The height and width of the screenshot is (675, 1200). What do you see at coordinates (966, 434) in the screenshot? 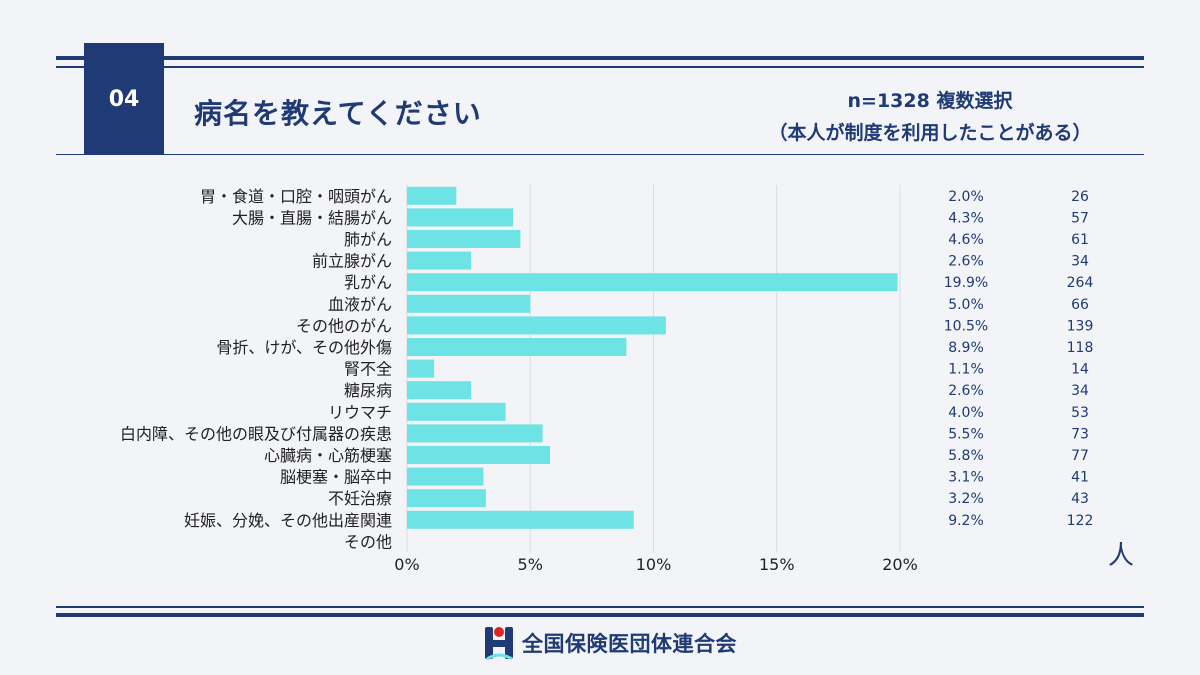
I see `percent-data-label: 5.5%` at bounding box center [966, 434].